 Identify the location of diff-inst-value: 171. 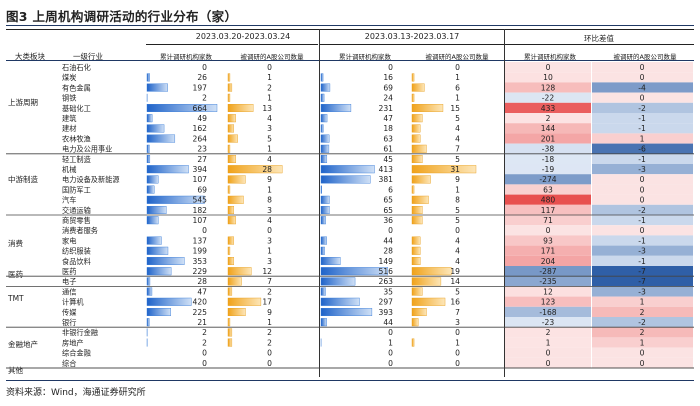
(548, 251).